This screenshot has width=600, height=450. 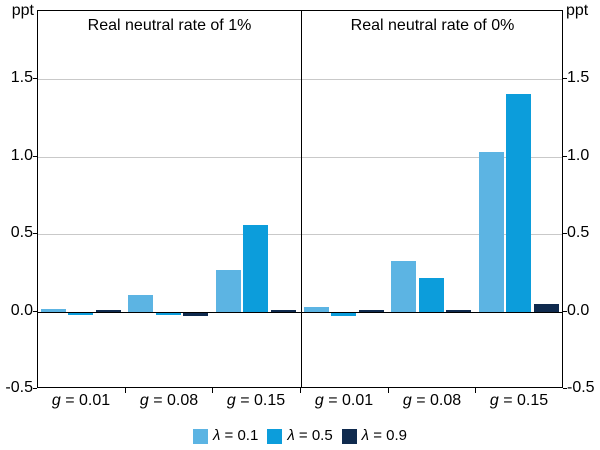 What do you see at coordinates (581, 387) in the screenshot?
I see `y-tick-label-right: -0.5` at bounding box center [581, 387].